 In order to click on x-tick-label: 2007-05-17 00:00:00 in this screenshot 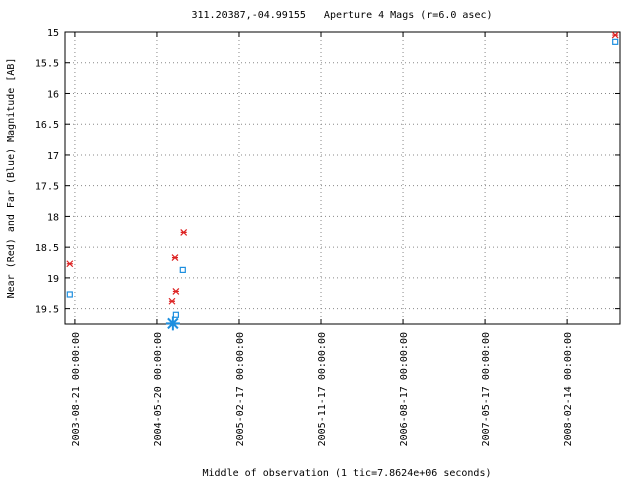, I will do `click(486, 389)`.